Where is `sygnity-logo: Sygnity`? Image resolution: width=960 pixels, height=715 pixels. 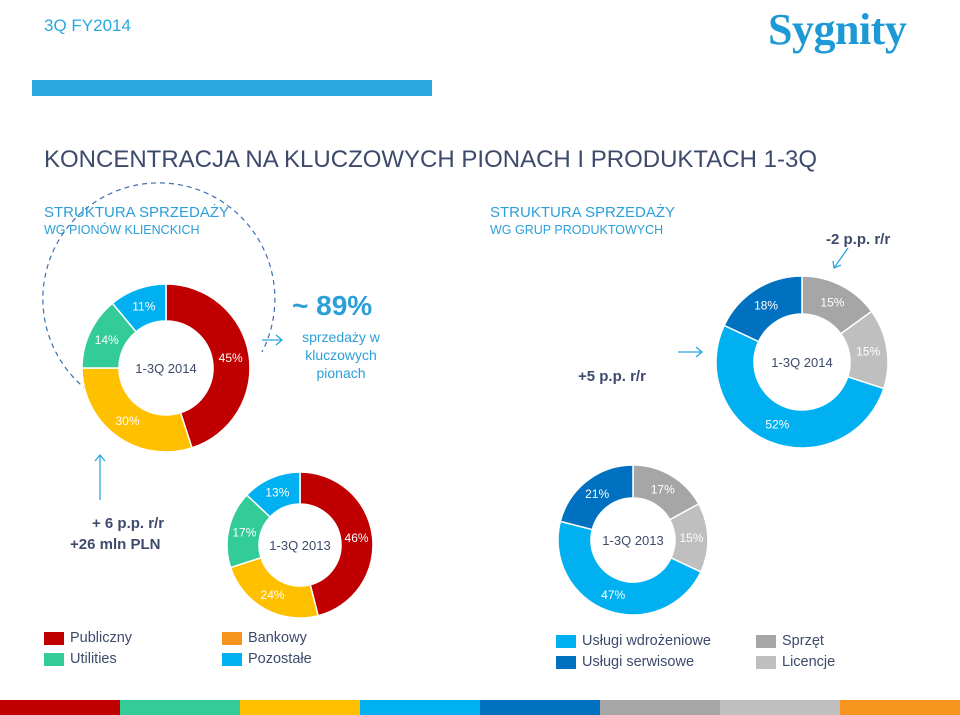 sygnity-logo: Sygnity is located at coordinates (837, 29).